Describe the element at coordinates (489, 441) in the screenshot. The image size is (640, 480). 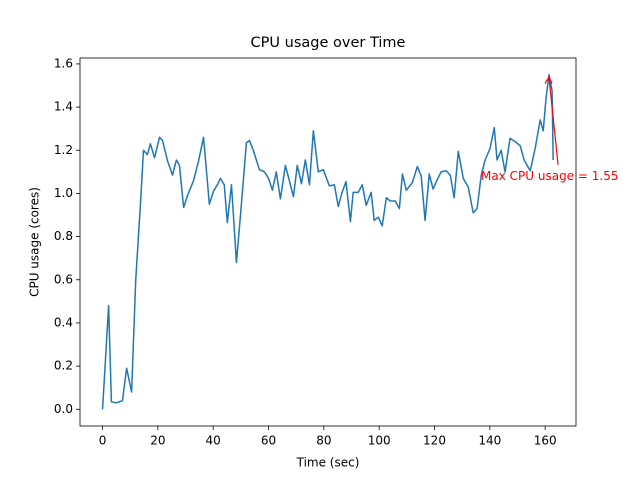
I see `x-tick-label: 140` at that location.